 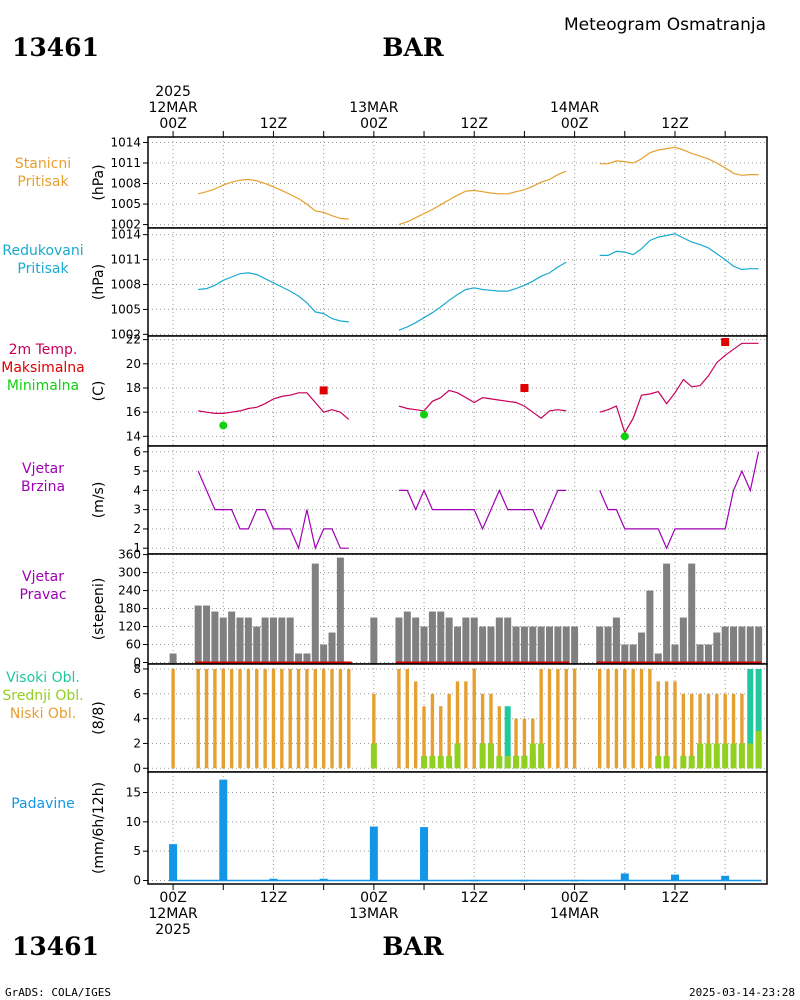 I want to click on footer-credit: GrADS: COLA/IGES, so click(x=58, y=992).